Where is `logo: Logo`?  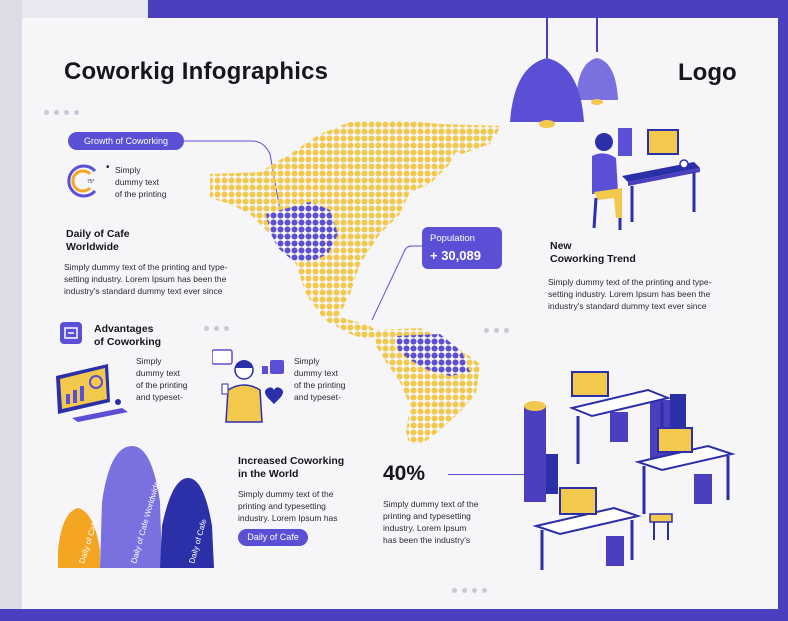 logo: Logo is located at coordinates (707, 72).